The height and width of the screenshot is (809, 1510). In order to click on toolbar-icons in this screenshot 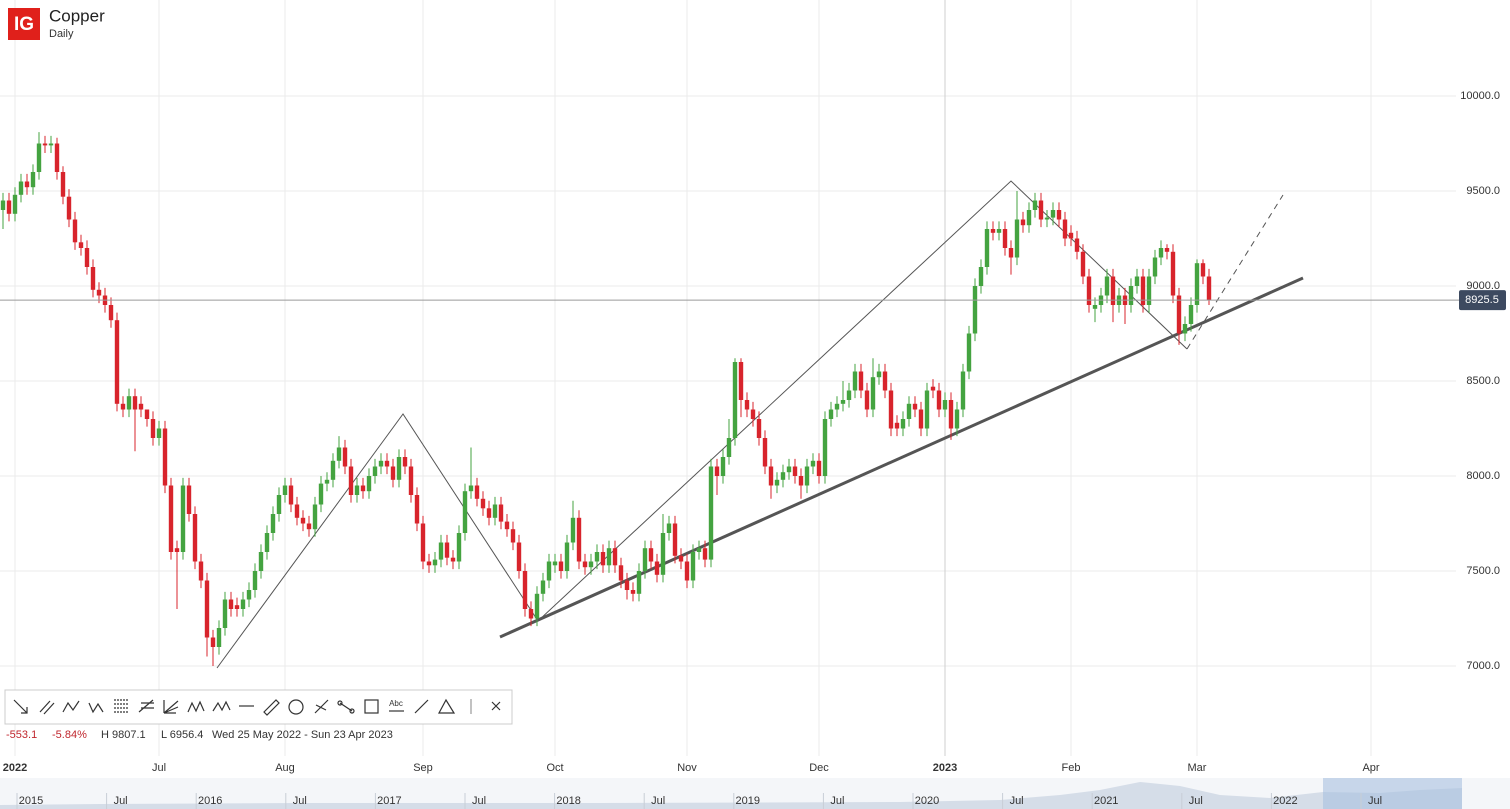, I will do `click(257, 707)`.